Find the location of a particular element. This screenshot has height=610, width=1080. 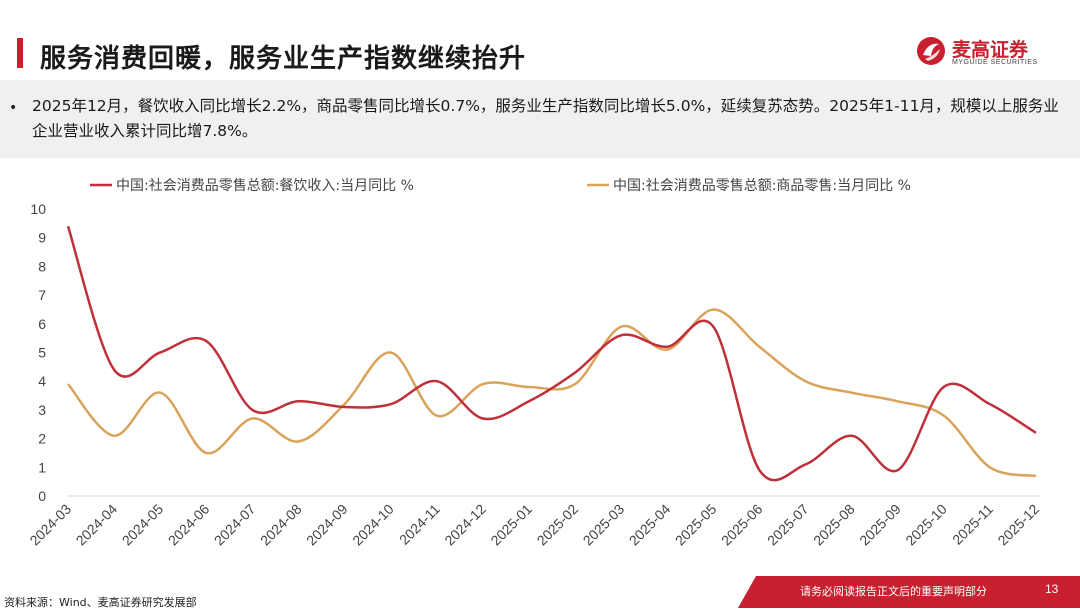

x-tick-label: 2024-04 is located at coordinates (97, 525).